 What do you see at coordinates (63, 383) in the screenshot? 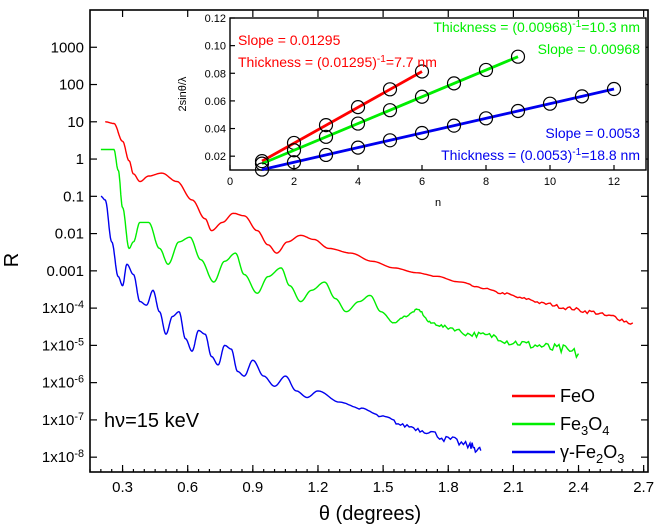
I see `y-tick-label: 1x10⁻⁶` at bounding box center [63, 383].